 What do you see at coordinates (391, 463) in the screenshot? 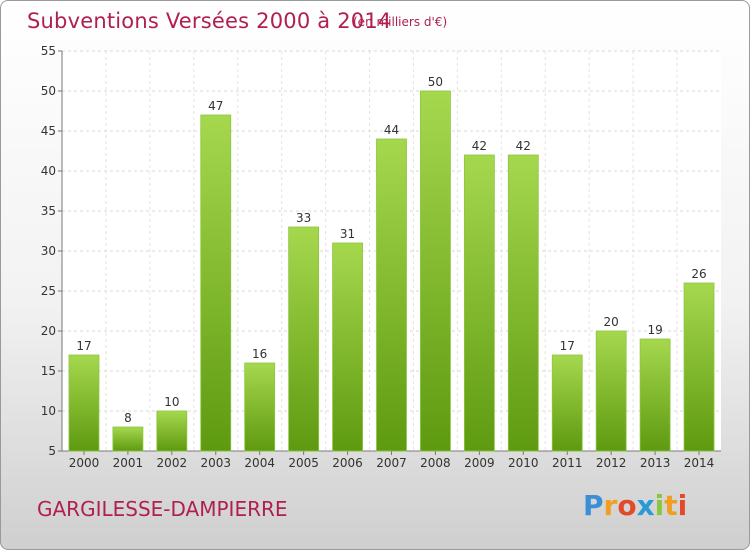
I see `x-tick-label-2007: 2007` at bounding box center [391, 463].